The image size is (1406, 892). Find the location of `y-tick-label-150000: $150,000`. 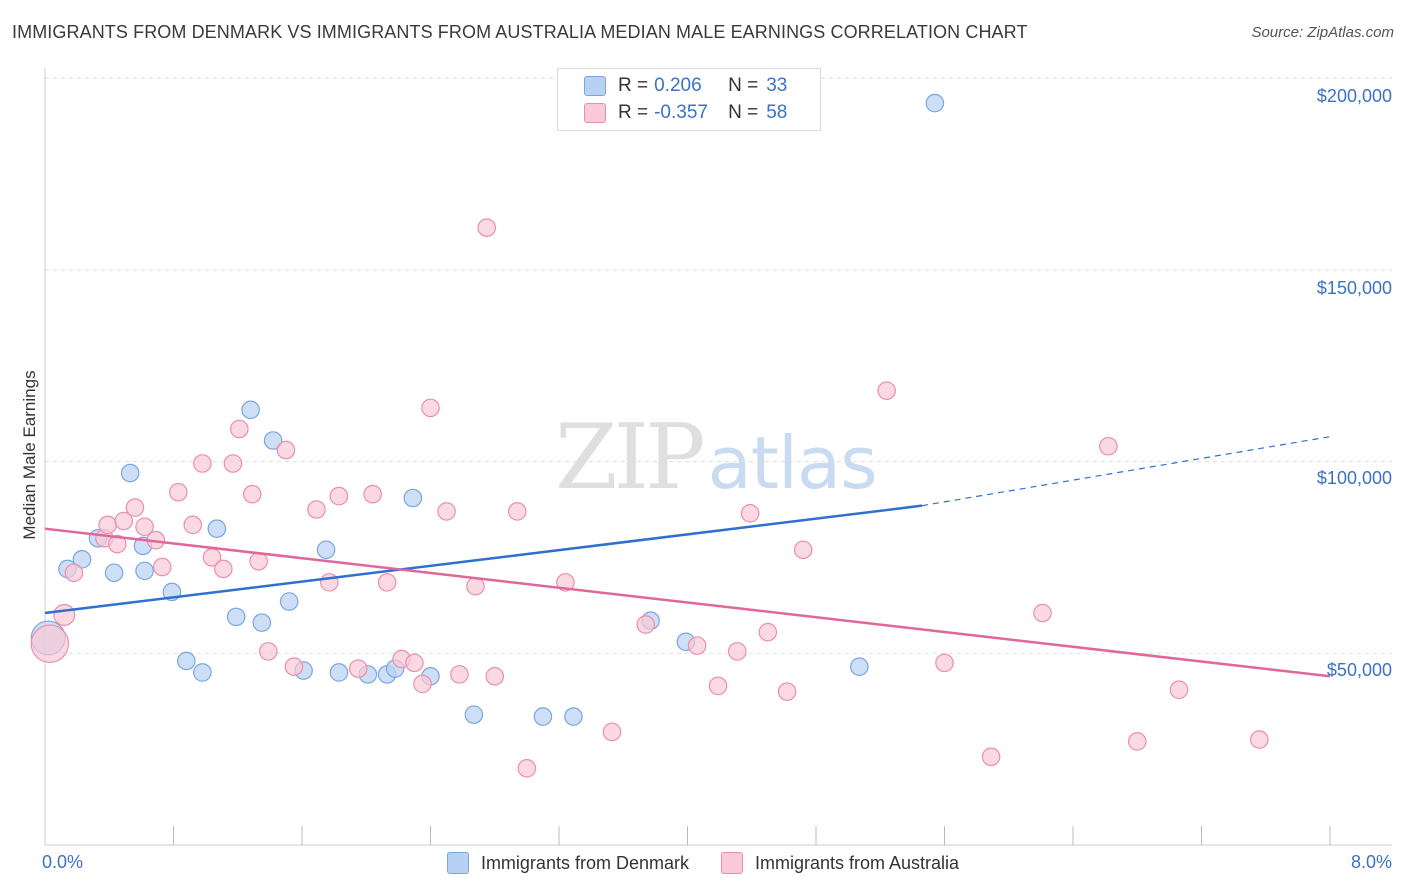

y-tick-label-150000: $150,000 is located at coordinates (1354, 288).